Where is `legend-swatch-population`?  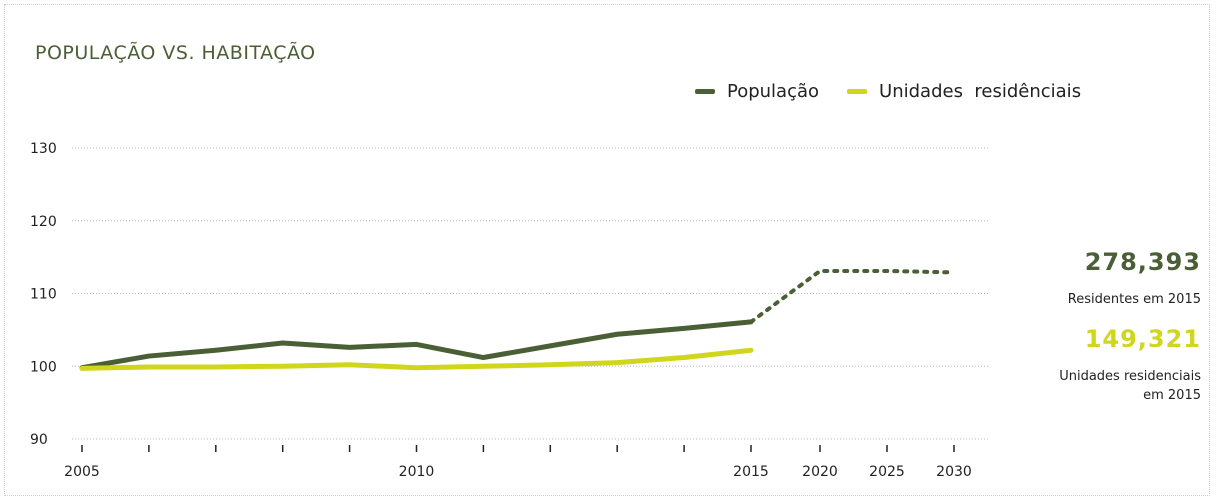
legend-swatch-population is located at coordinates (705, 91).